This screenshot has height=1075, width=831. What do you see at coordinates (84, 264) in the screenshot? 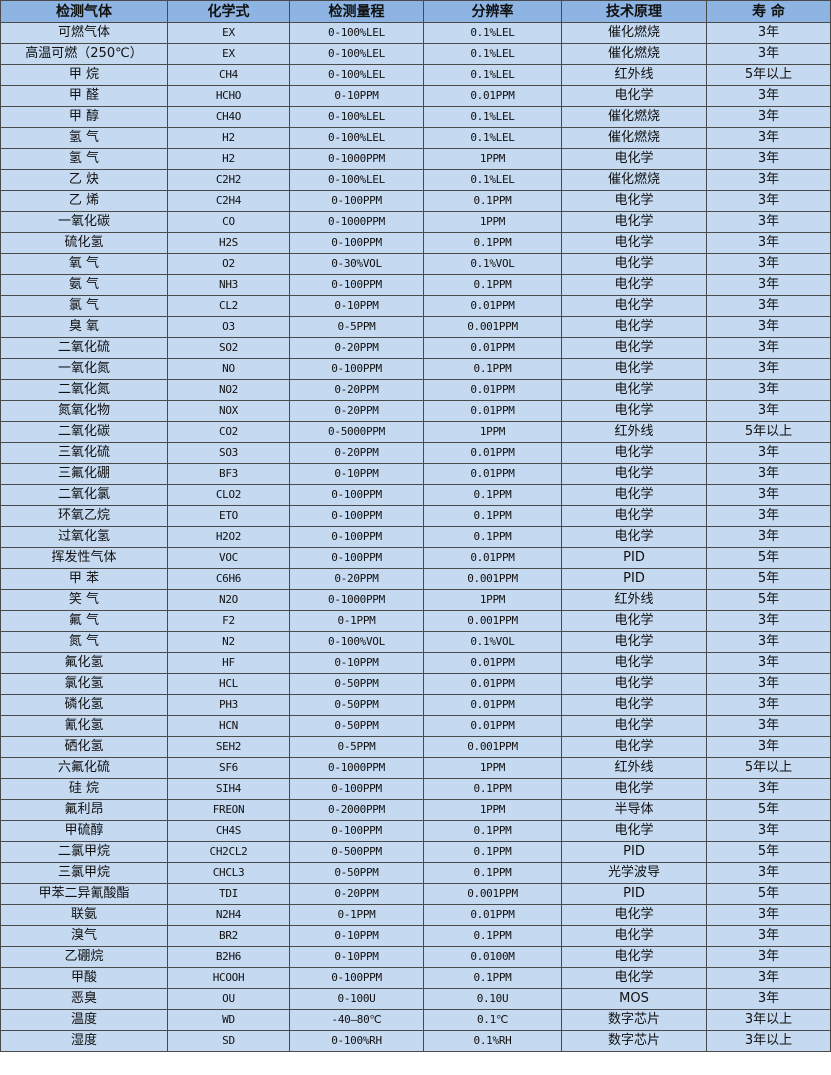
I see `gas-name-cell: 氧 气` at bounding box center [84, 264].